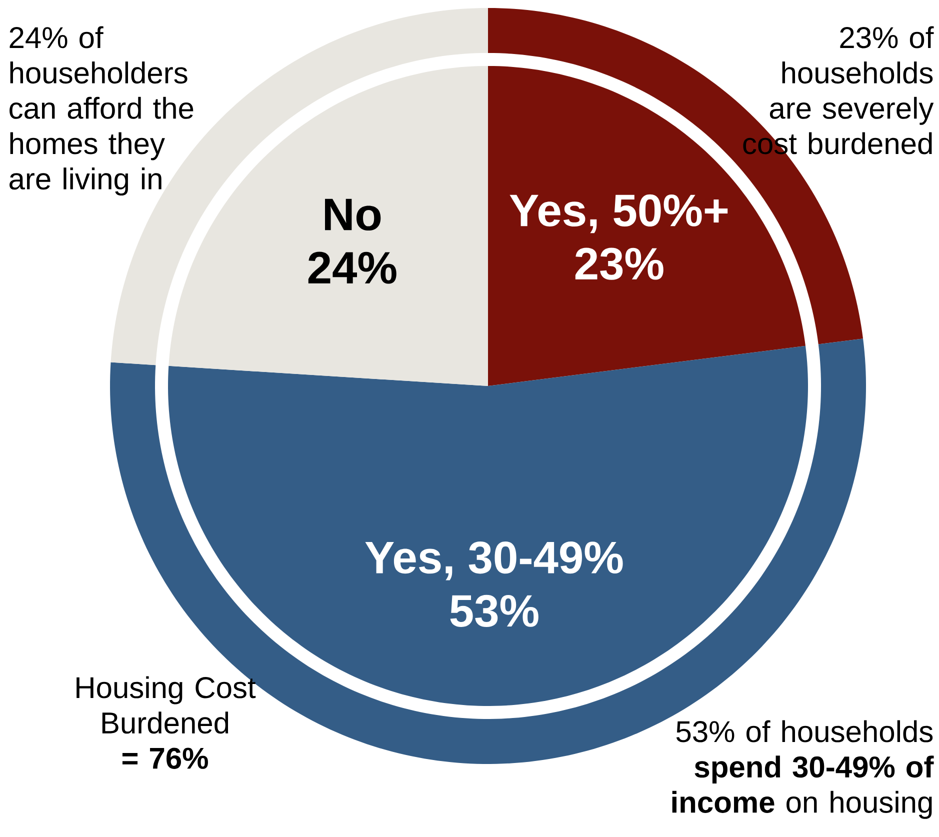 The height and width of the screenshot is (837, 939). Describe the element at coordinates (619, 264) in the screenshot. I see `data-label: 23%` at that location.